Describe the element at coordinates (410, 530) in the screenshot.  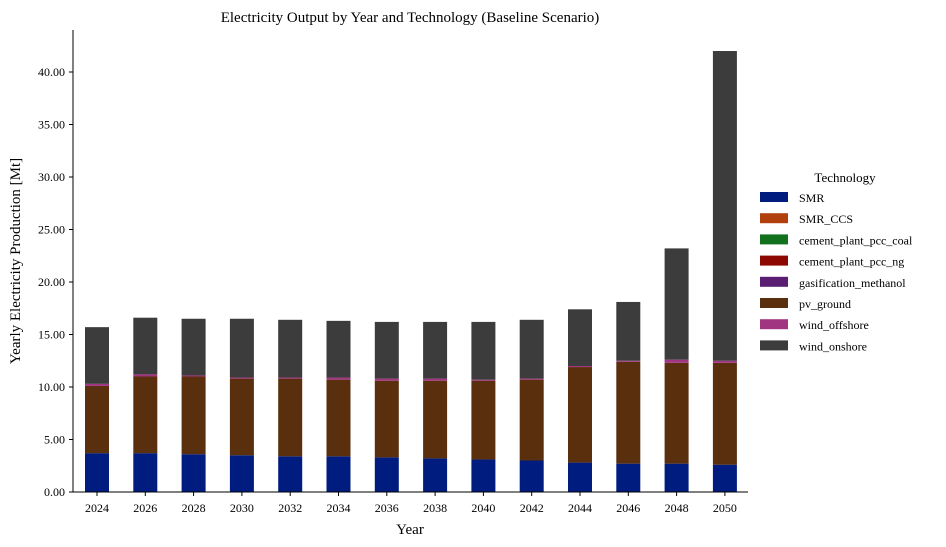
I see `x-axis-title: Year` at that location.